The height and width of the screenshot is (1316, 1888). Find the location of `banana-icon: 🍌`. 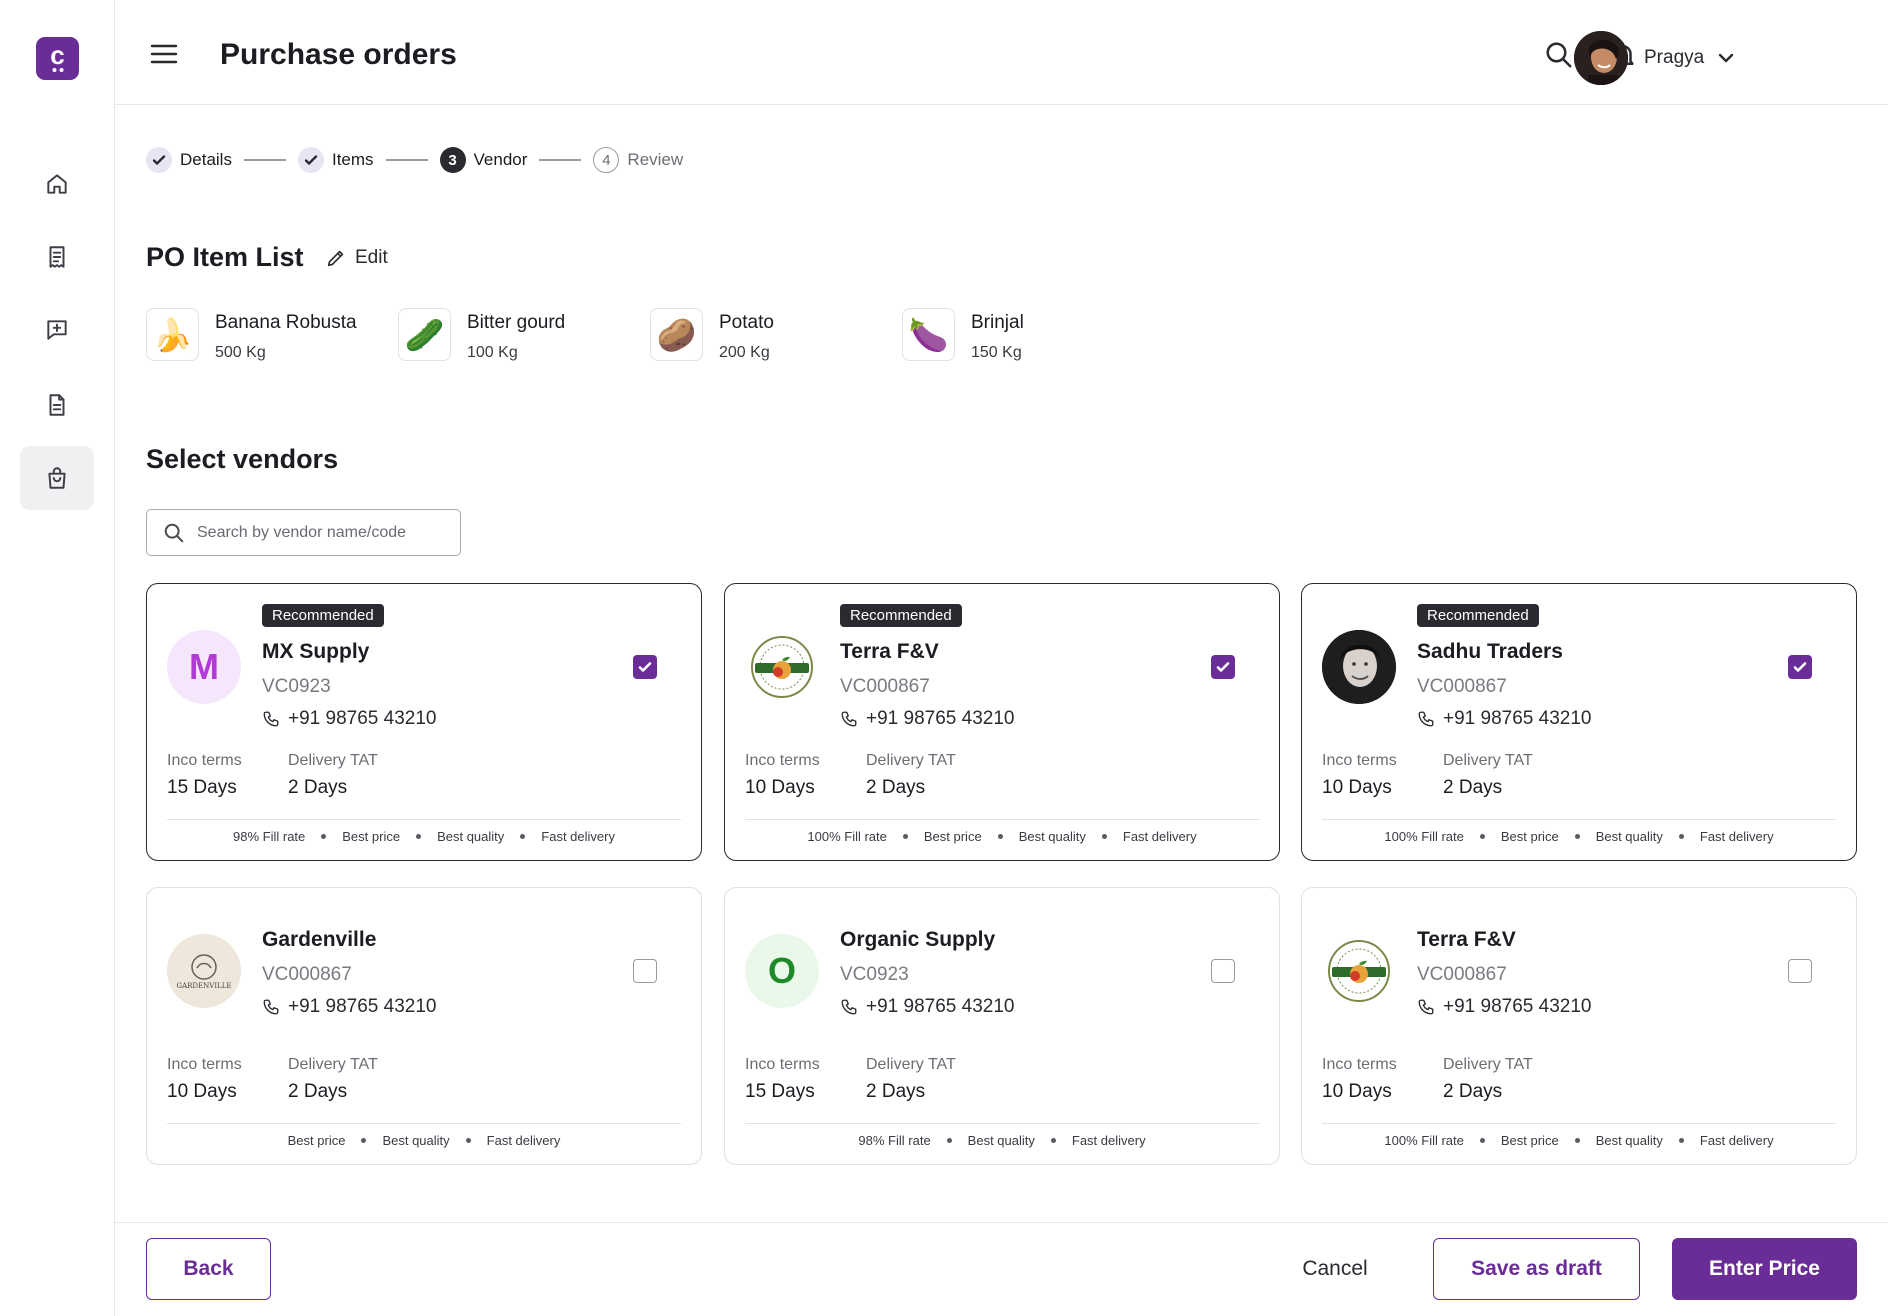

banana-icon: 🍌 is located at coordinates (172, 334).